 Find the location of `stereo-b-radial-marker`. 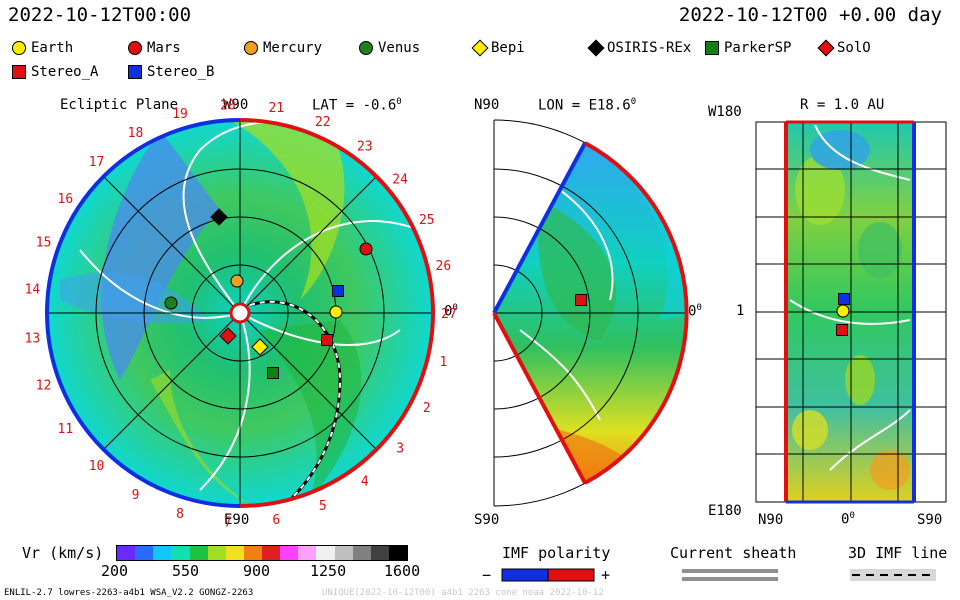

stereo-b-radial-marker is located at coordinates (844, 299).